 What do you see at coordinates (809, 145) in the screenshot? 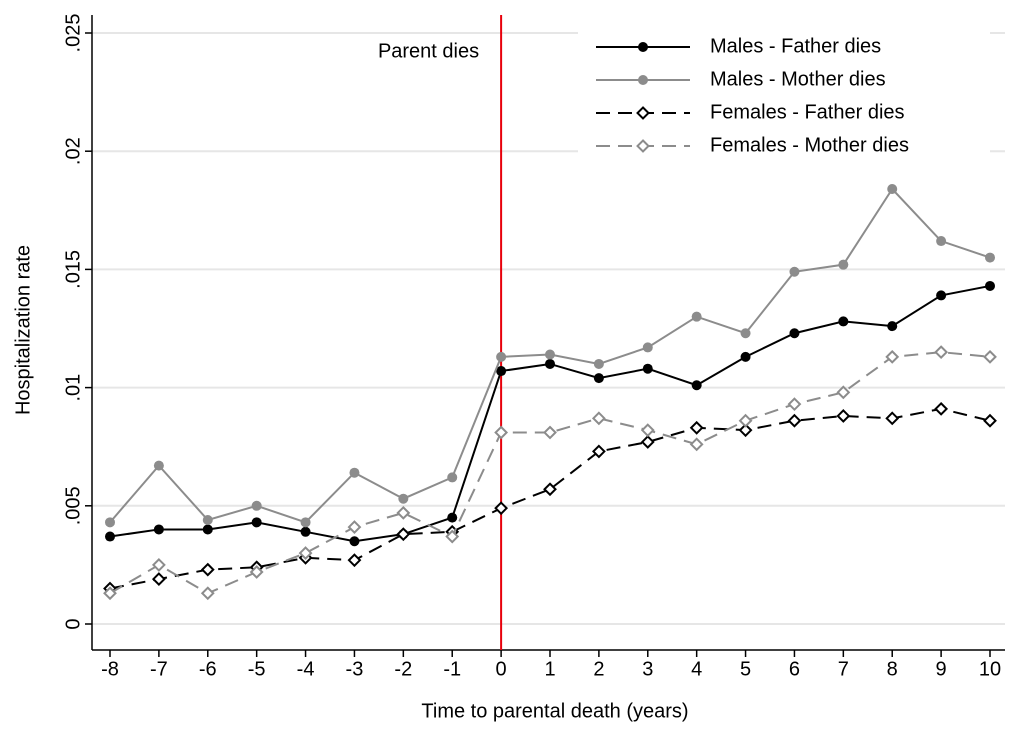
I see `legend-label: Females - Mother dies` at bounding box center [809, 145].